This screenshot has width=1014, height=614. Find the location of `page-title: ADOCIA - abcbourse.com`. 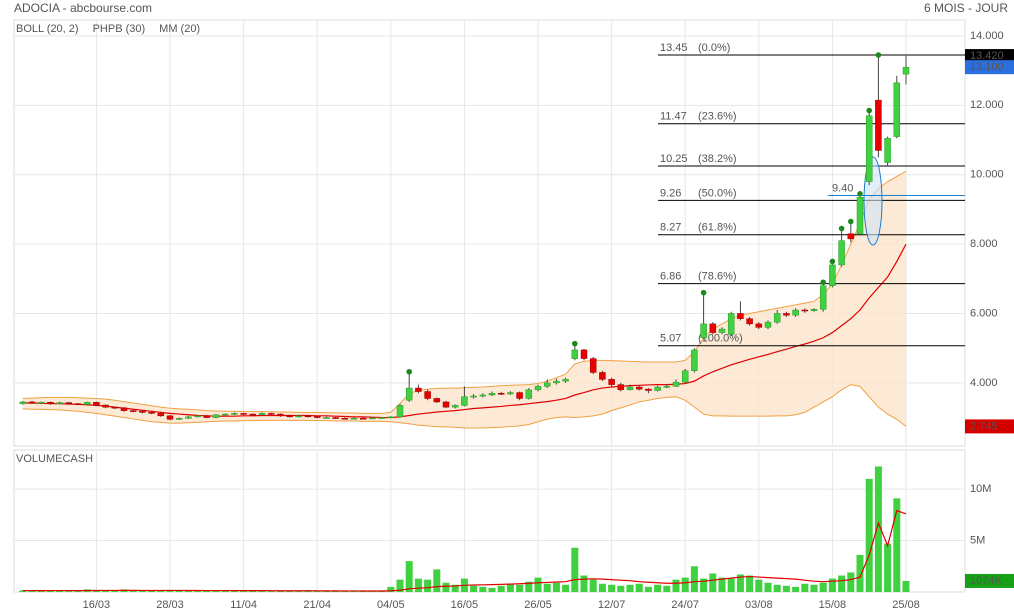

page-title: ADOCIA - abcbourse.com is located at coordinates (83, 8).